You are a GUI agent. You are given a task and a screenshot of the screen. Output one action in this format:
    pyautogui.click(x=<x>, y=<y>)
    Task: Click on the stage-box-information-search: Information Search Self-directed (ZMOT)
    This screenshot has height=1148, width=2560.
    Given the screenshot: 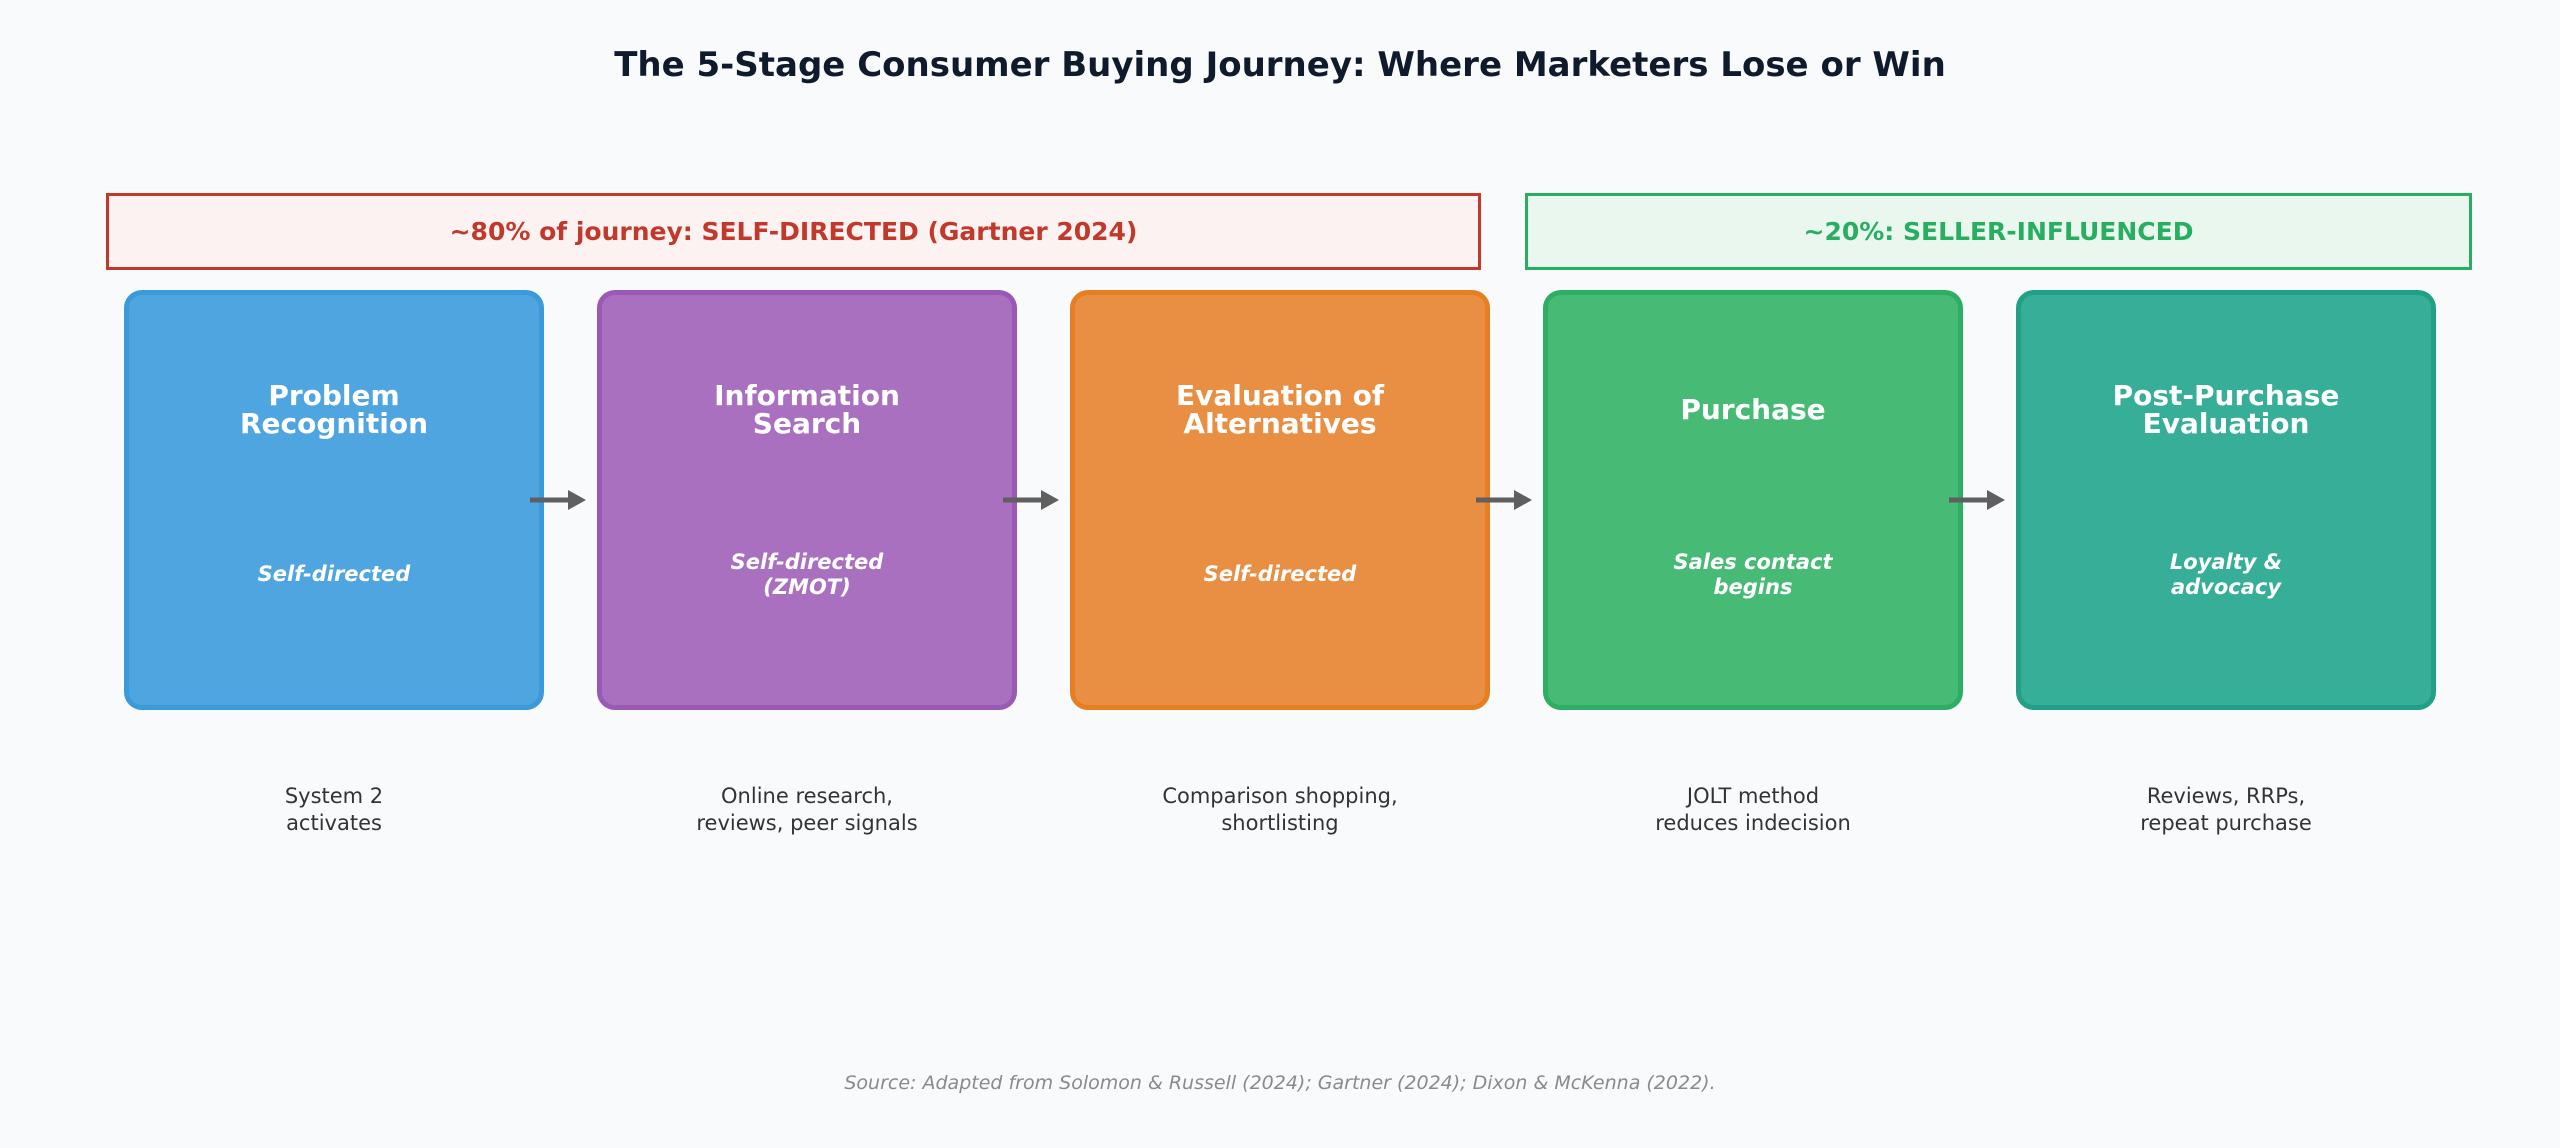 What is the action you would take?
    pyautogui.click(x=807, y=500)
    